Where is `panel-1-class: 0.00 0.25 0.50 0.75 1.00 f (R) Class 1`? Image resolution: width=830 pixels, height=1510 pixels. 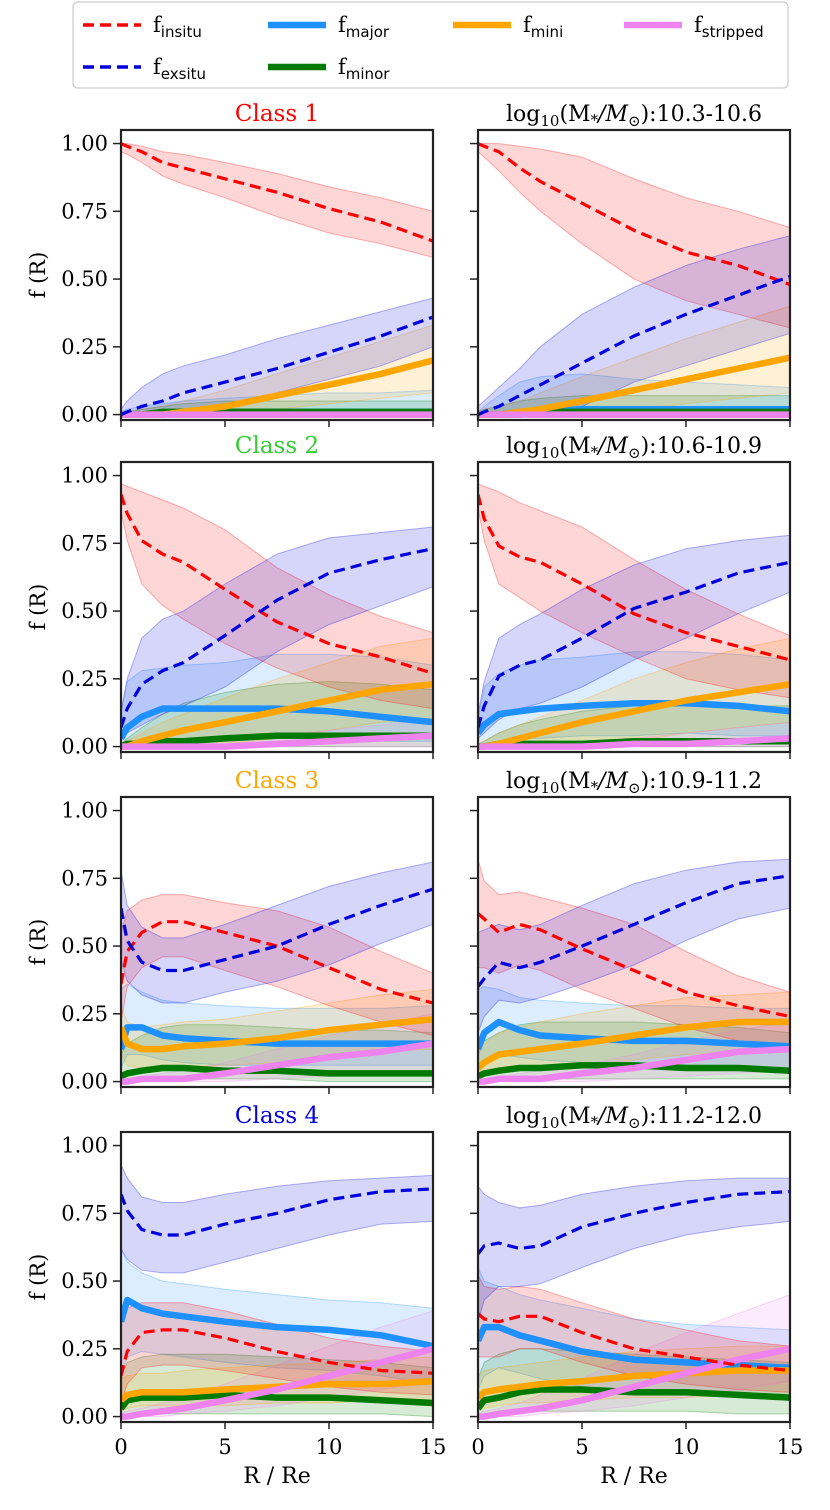 panel-1-class: 0.00 0.25 0.50 0.75 1.00 f (R) Class 1 is located at coordinates (230, 264).